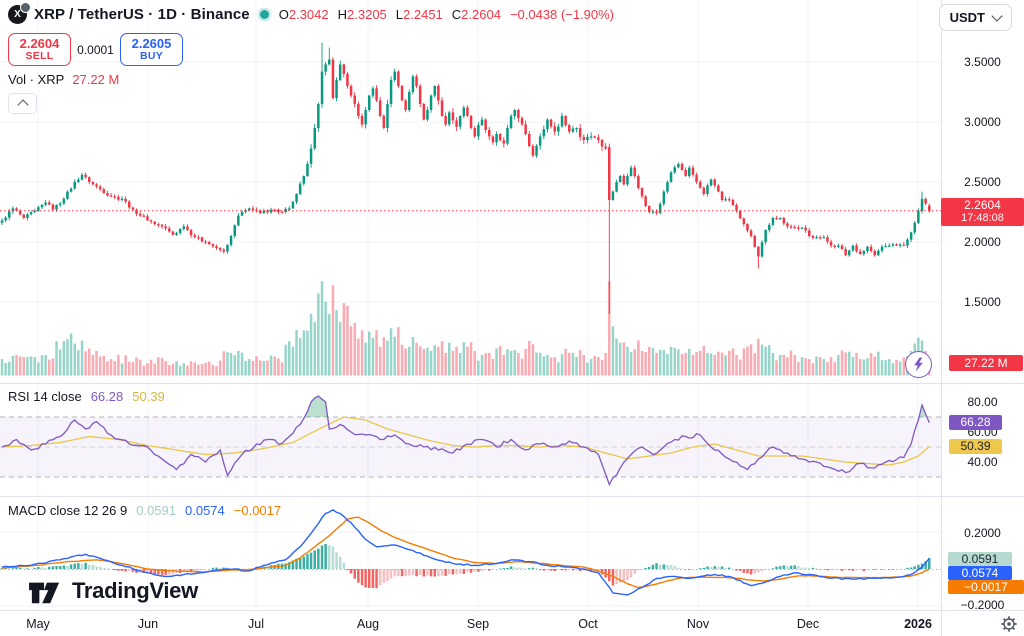 This screenshot has width=1024, height=636. What do you see at coordinates (142, 14) in the screenshot?
I see `symbol-title: XRP / TetherUS · 1D · Binance` at bounding box center [142, 14].